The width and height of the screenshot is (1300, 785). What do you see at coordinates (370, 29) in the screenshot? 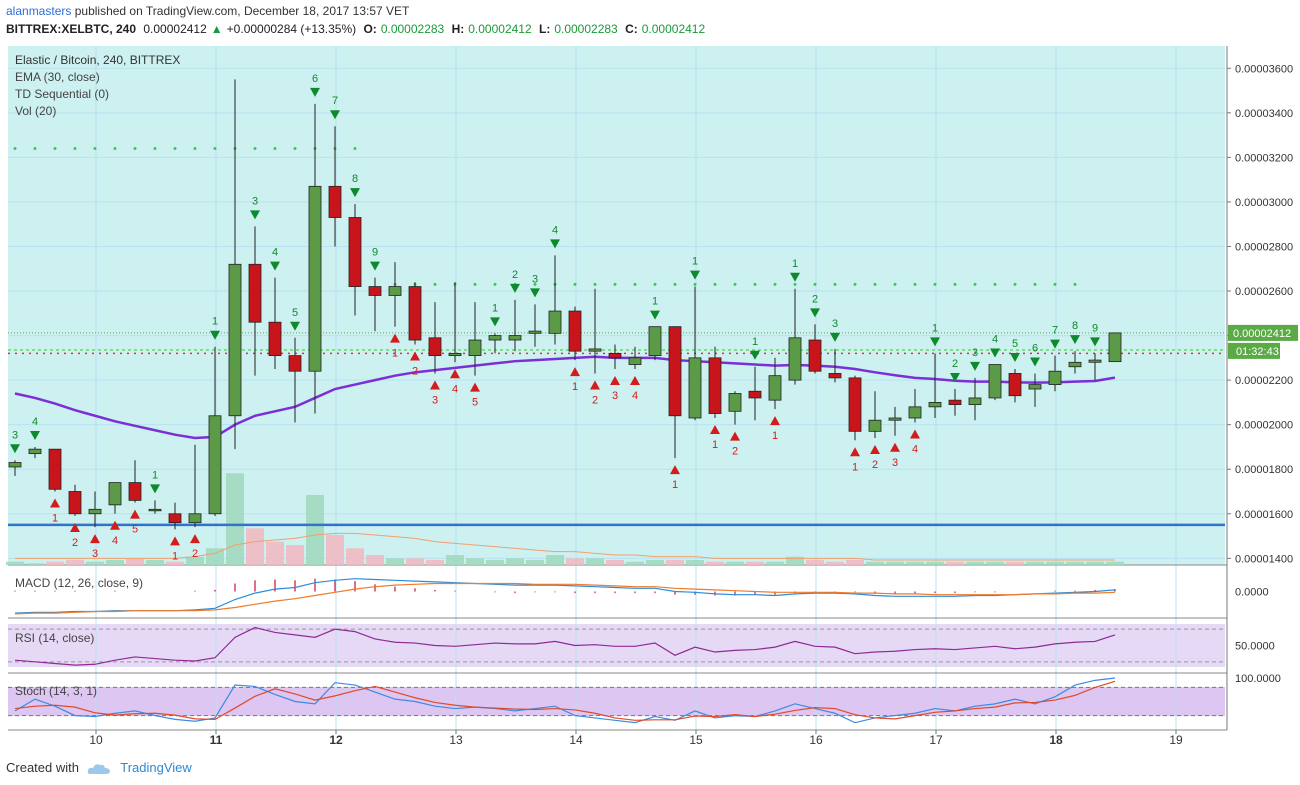
I see `open-label: O:` at bounding box center [370, 29].